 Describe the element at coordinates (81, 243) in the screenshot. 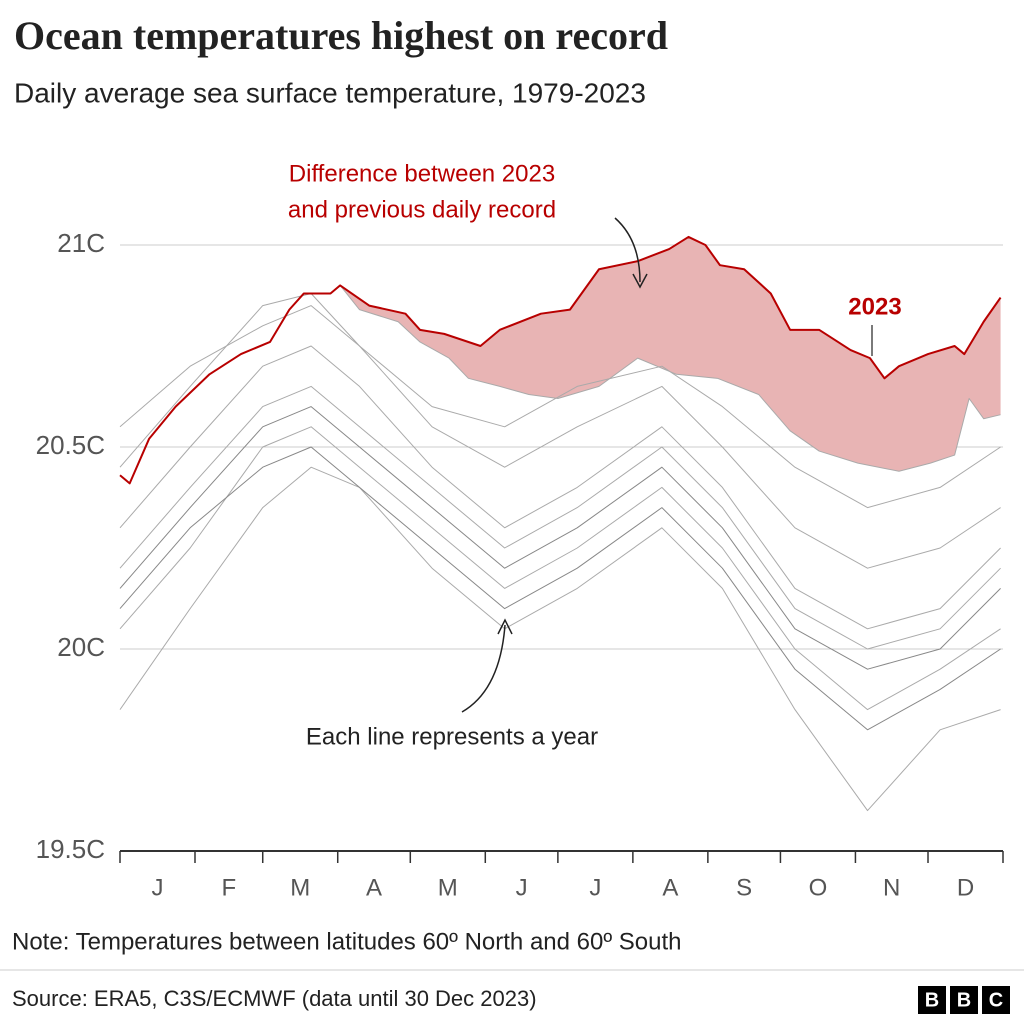

I see `y-tick-label: 21C` at that location.